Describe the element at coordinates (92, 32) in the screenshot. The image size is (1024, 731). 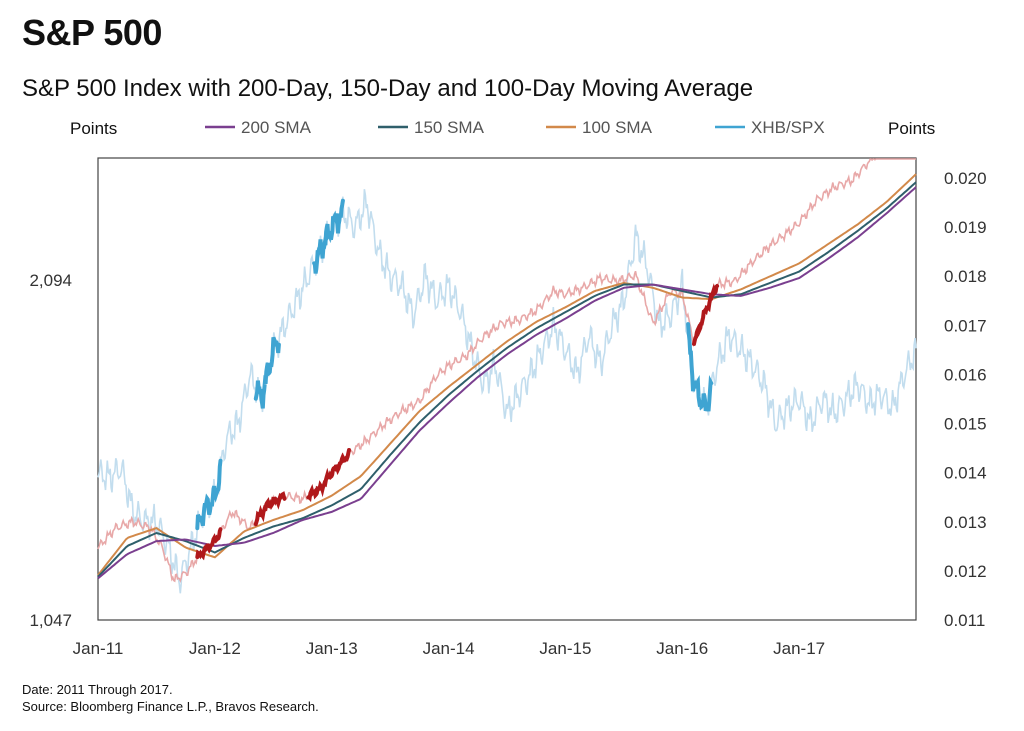
I see `chart-title: S&P 500` at that location.